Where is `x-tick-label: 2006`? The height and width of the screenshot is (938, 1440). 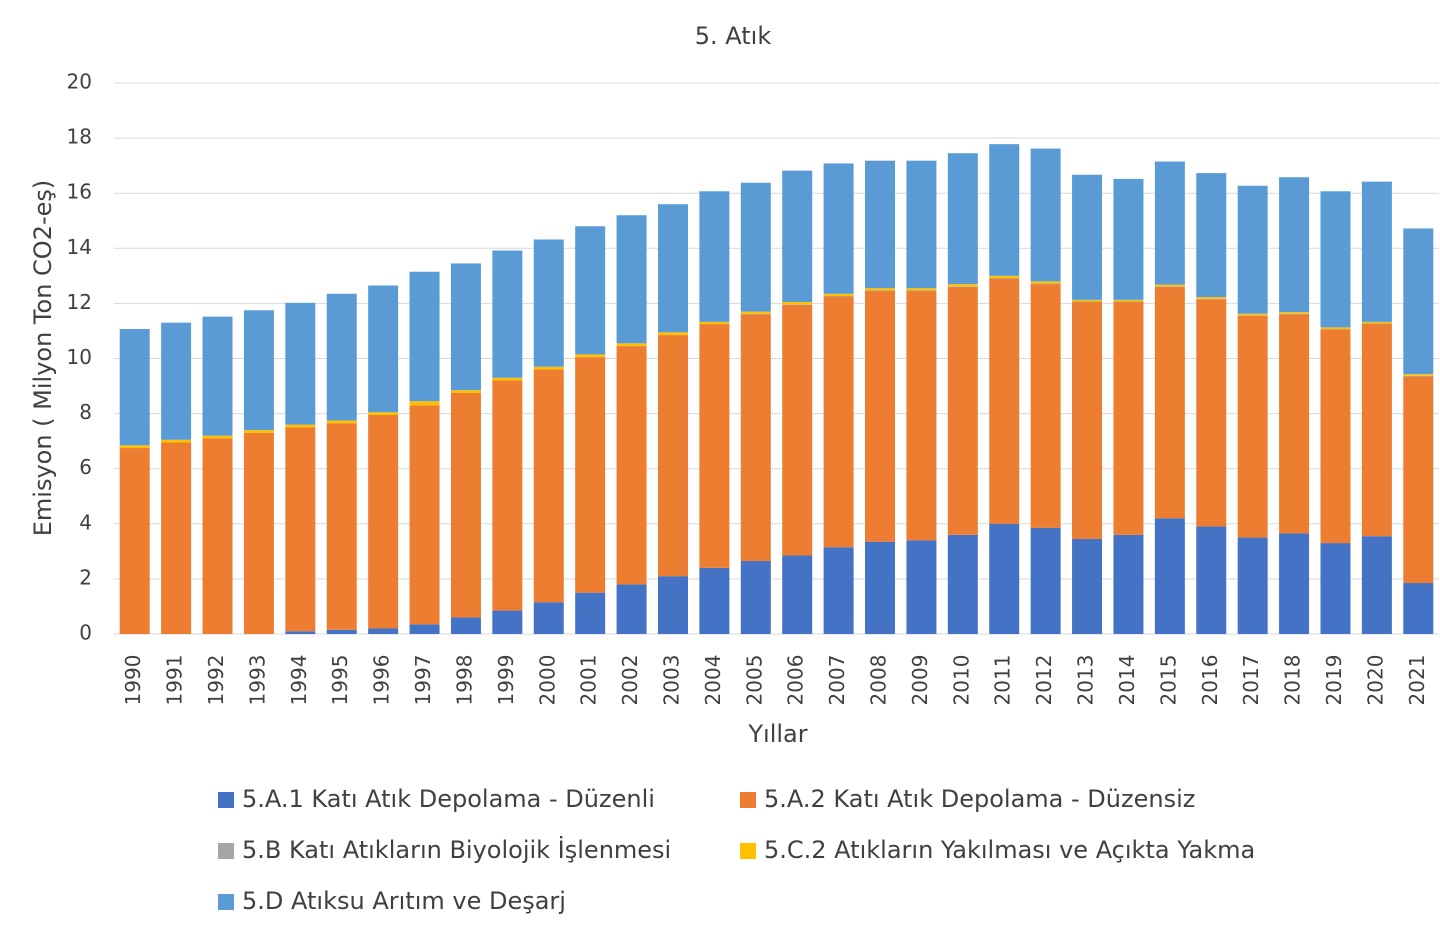 x-tick-label: 2006 is located at coordinates (796, 680).